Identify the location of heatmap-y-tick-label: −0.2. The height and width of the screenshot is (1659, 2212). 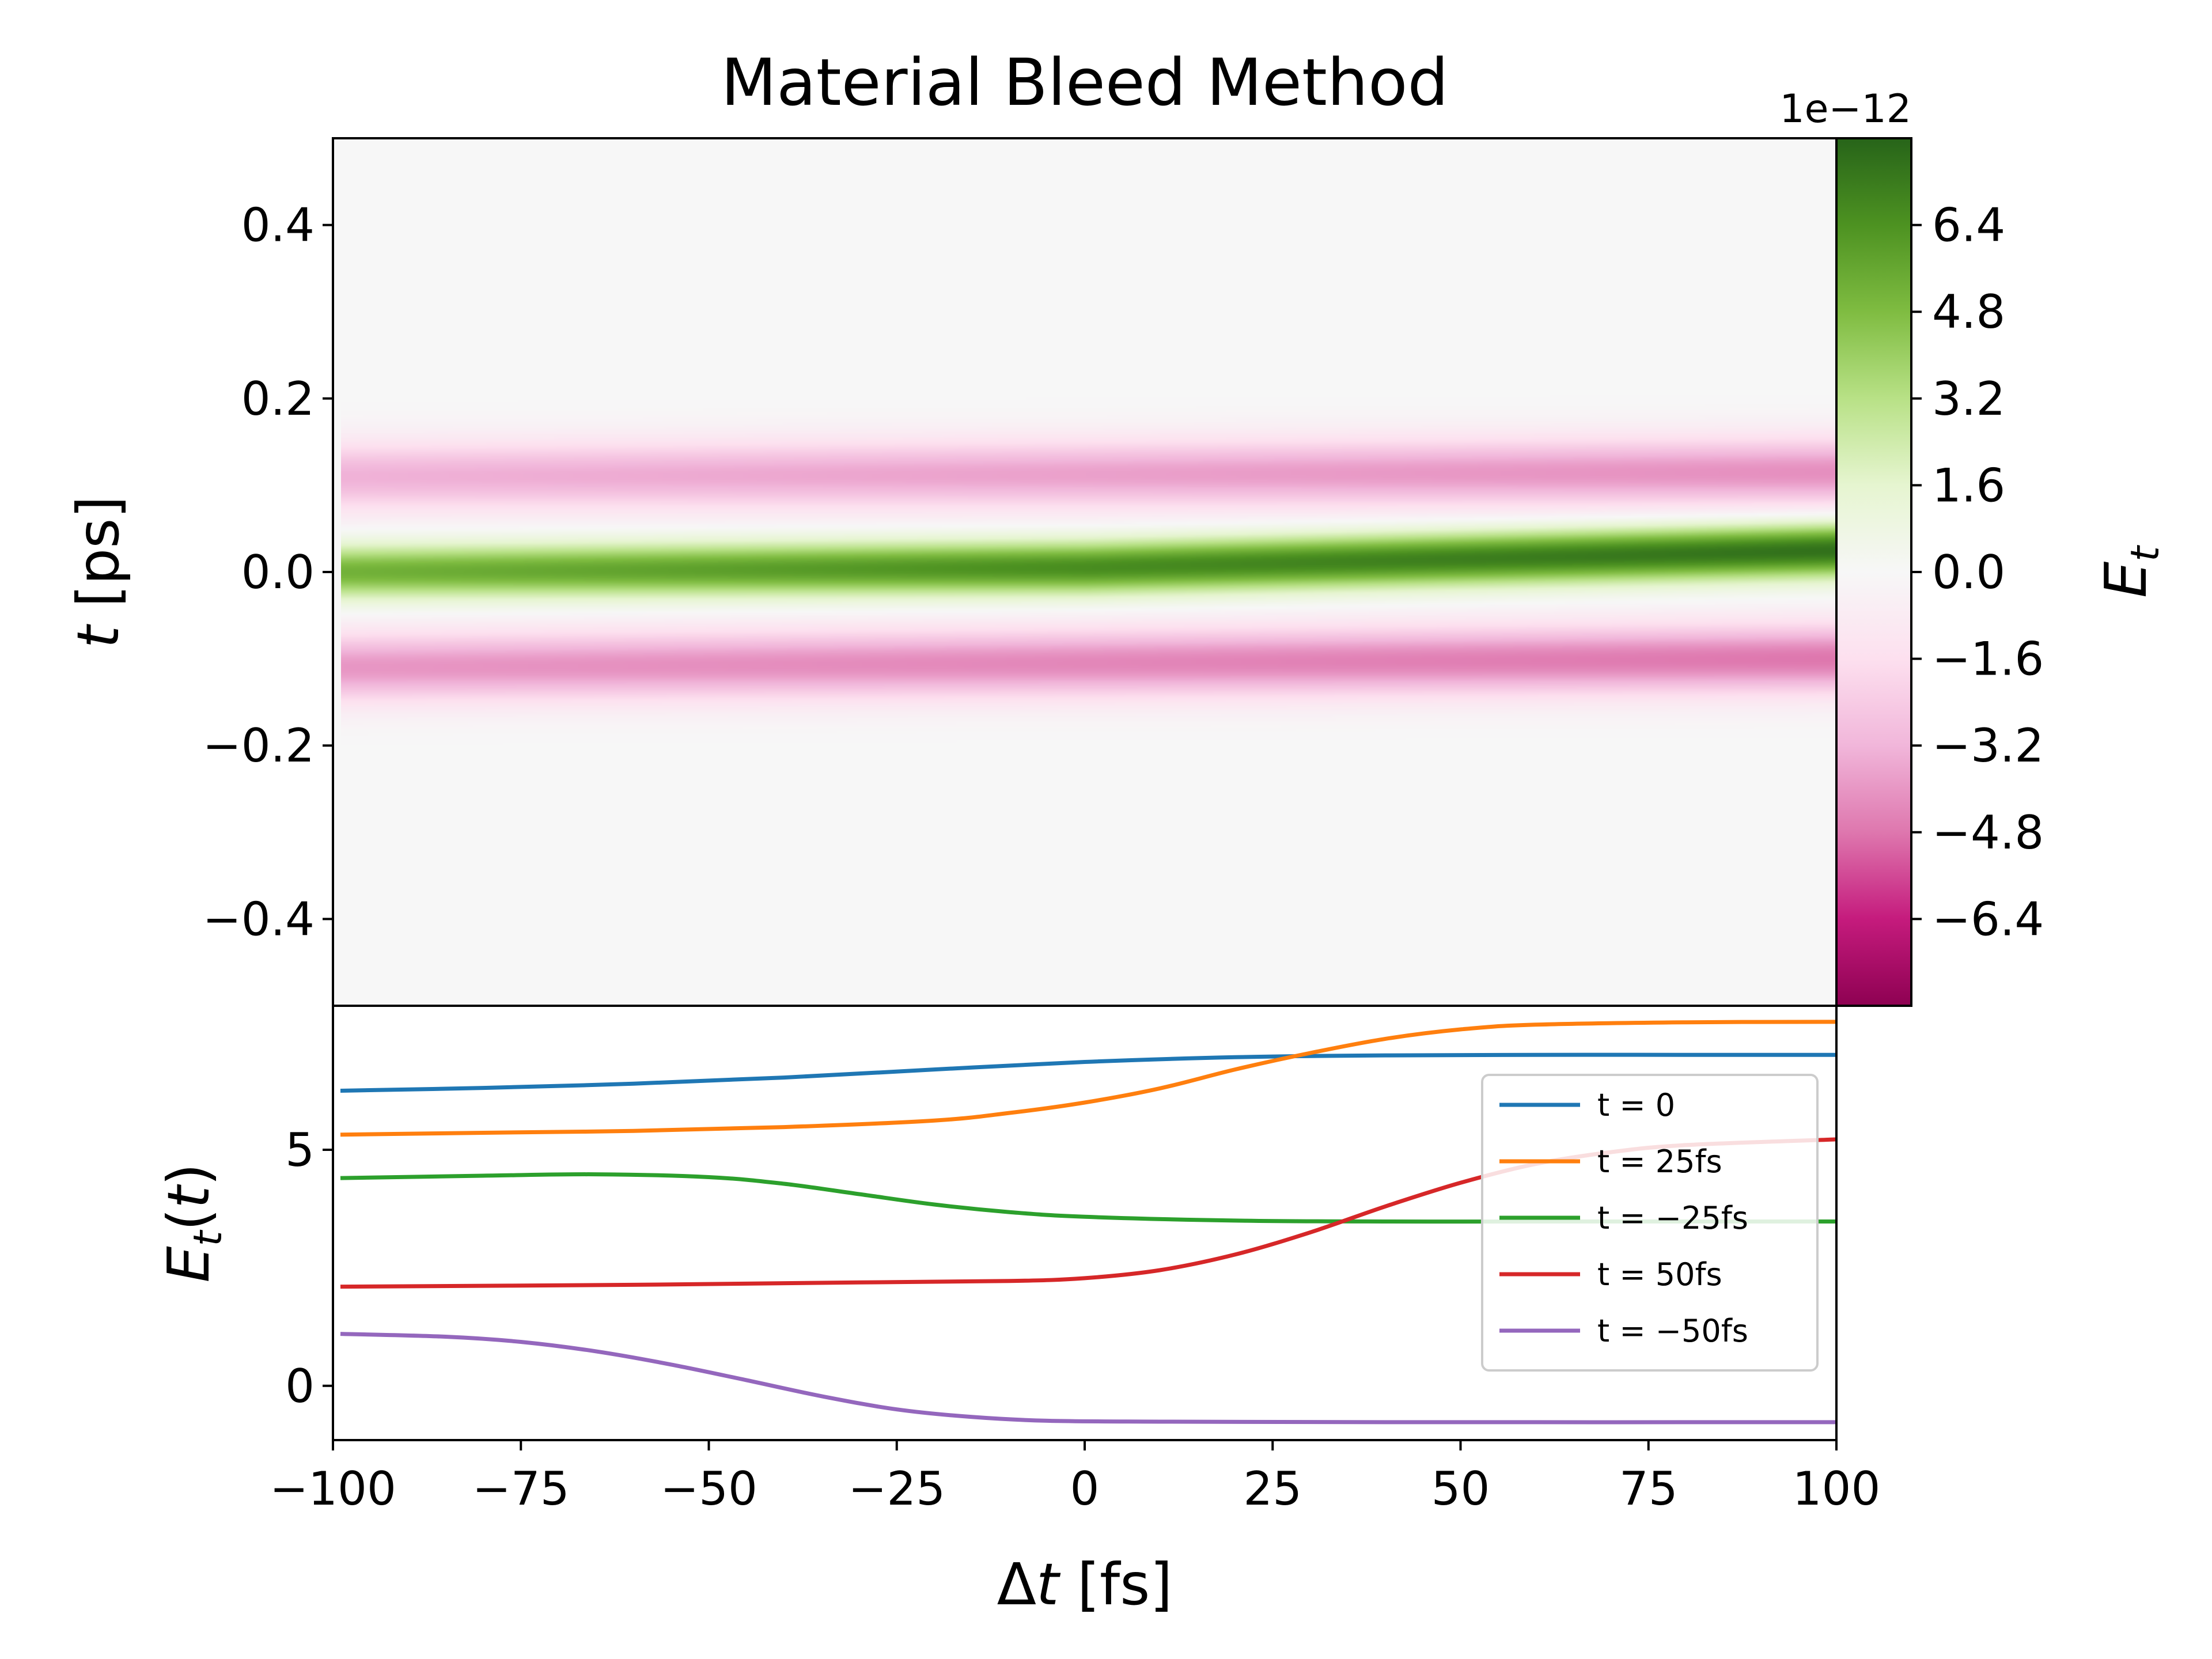
(259, 745).